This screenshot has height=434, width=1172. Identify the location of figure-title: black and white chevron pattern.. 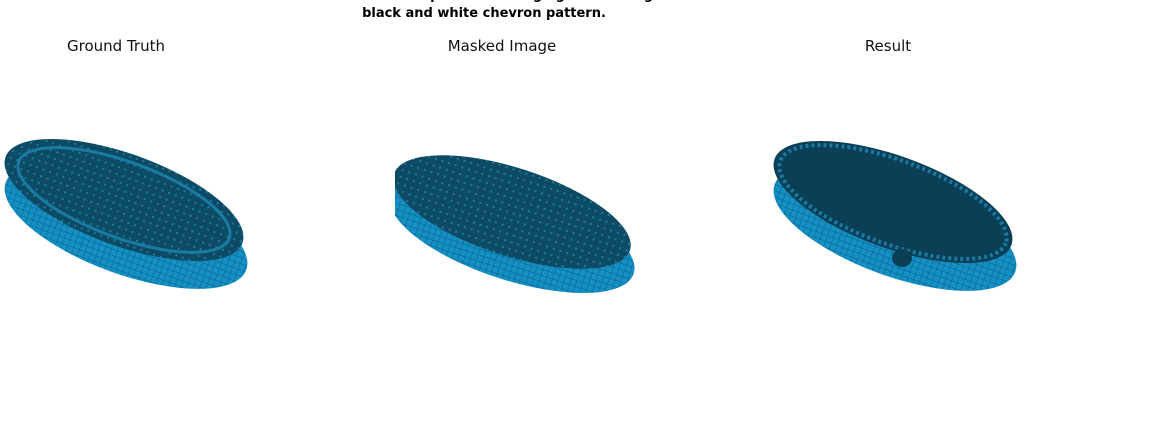
(484, 13).